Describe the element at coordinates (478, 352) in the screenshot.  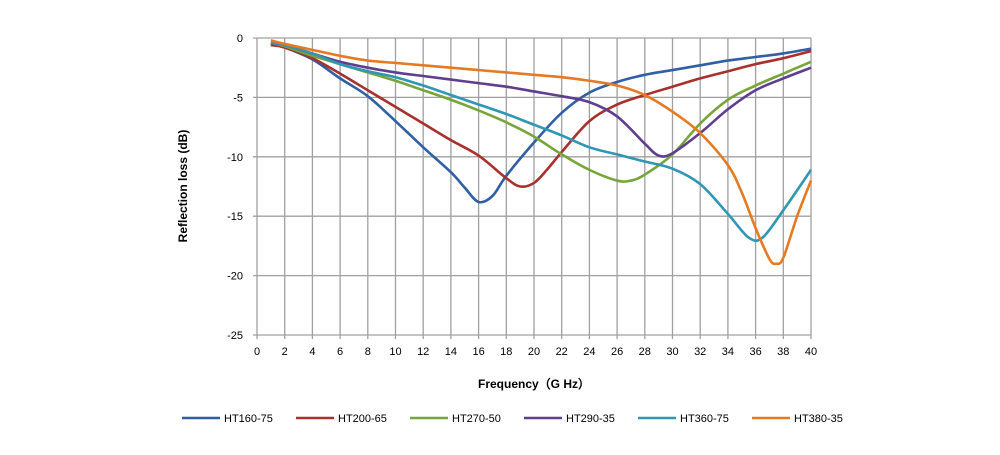
I see `x-tick-label: 16` at that location.